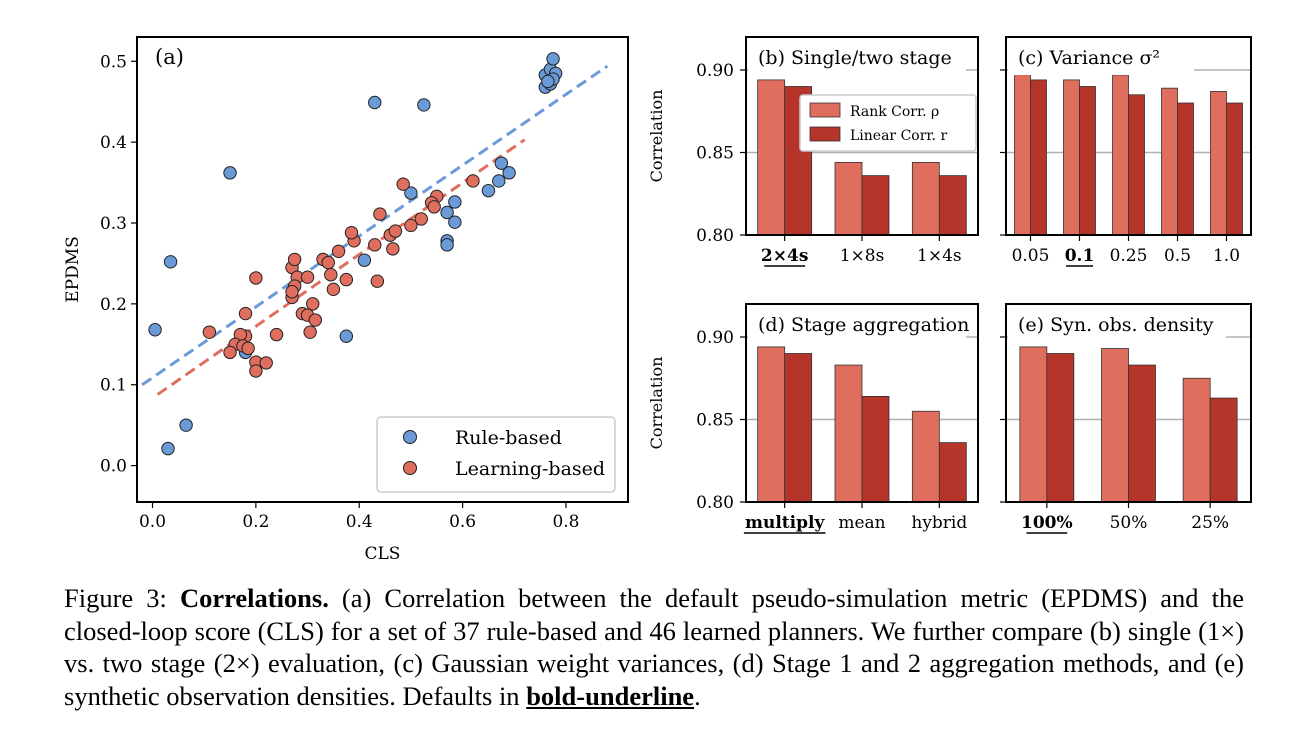 Image resolution: width=1308 pixels, height=747 pixels. Describe the element at coordinates (894, 112) in the screenshot. I see `legend-label: Rank Corr. ρ` at that location.